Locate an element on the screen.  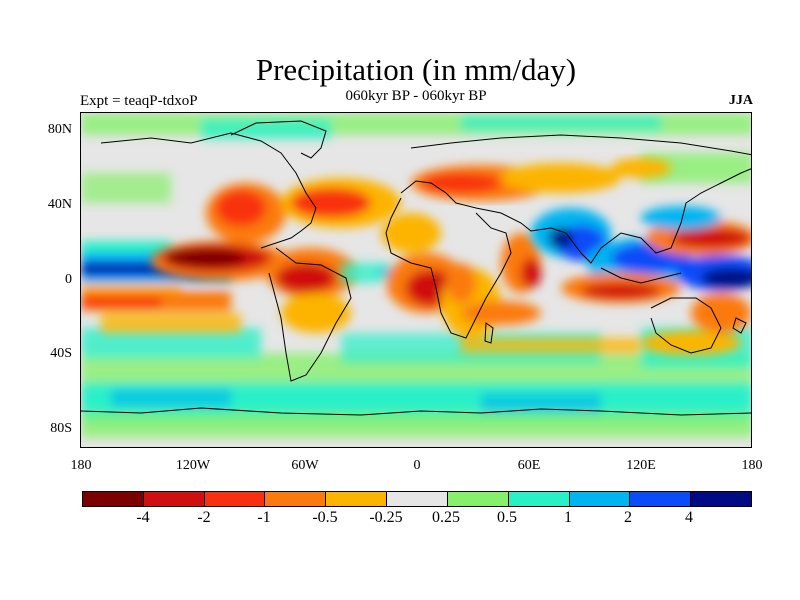
colorbar-label-neg025: -0.25 is located at coordinates (386, 517).